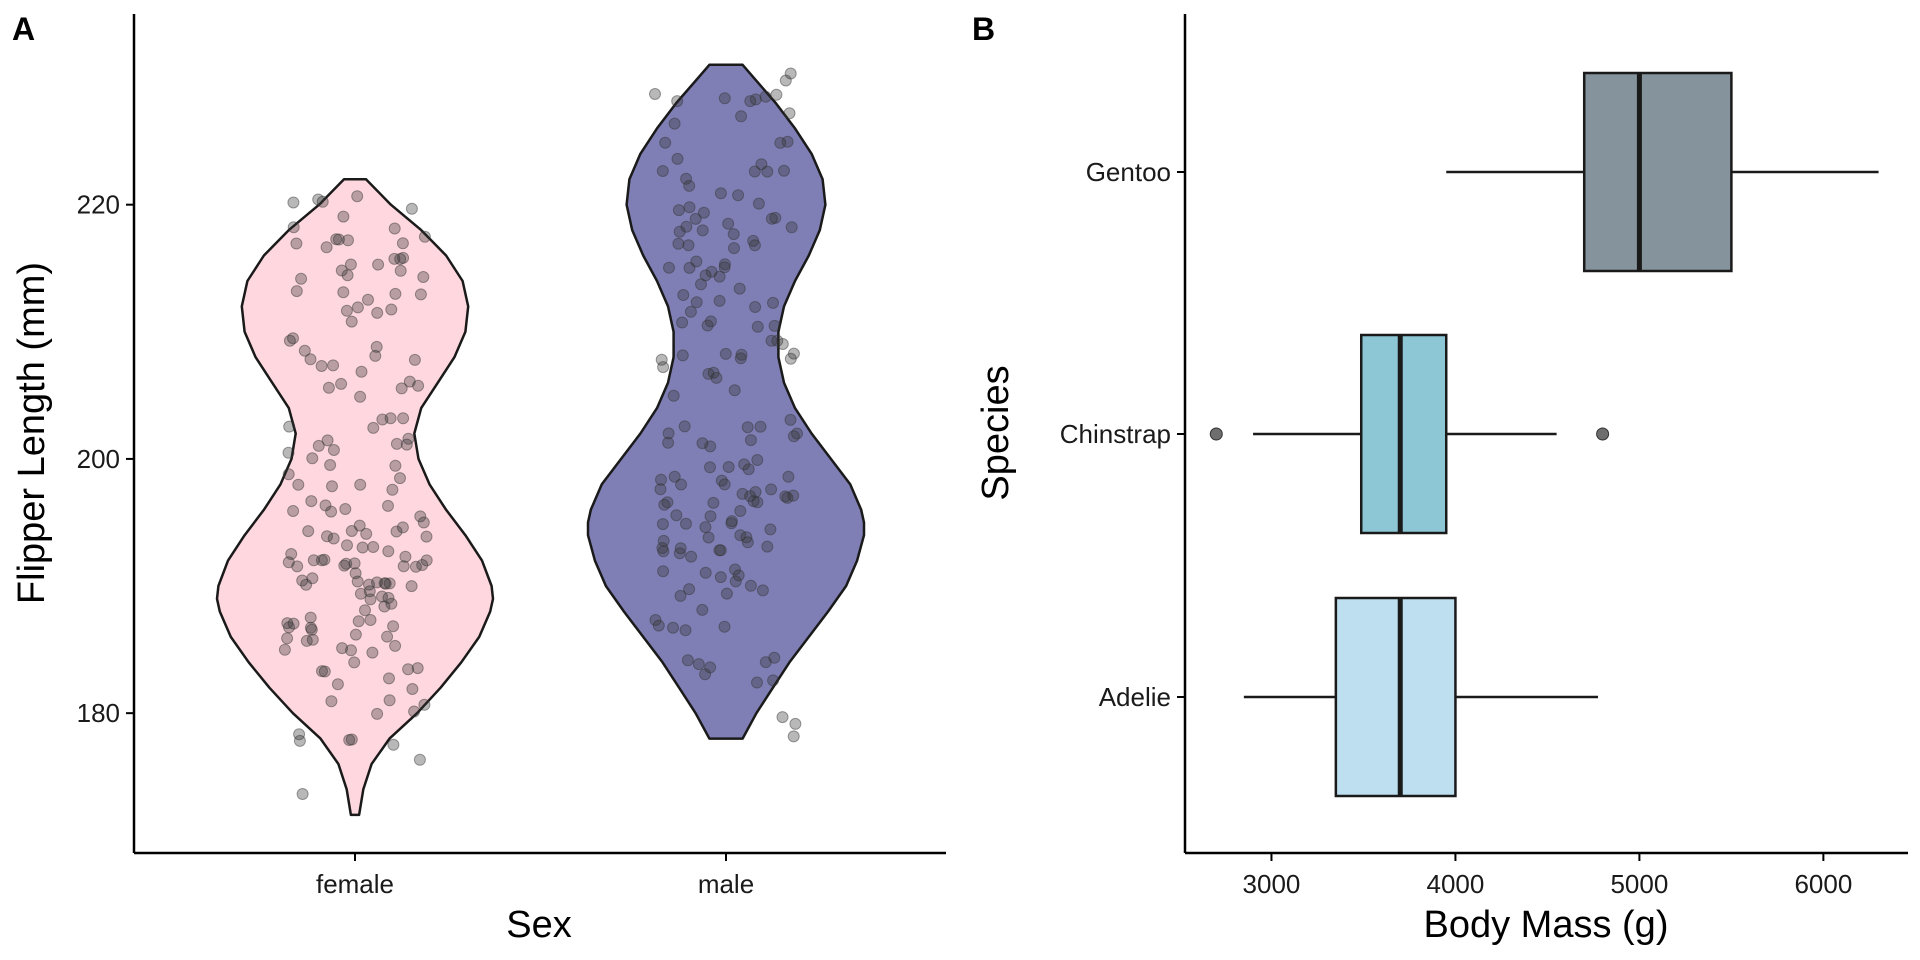  I want to click on box-adelie, so click(1395, 697).